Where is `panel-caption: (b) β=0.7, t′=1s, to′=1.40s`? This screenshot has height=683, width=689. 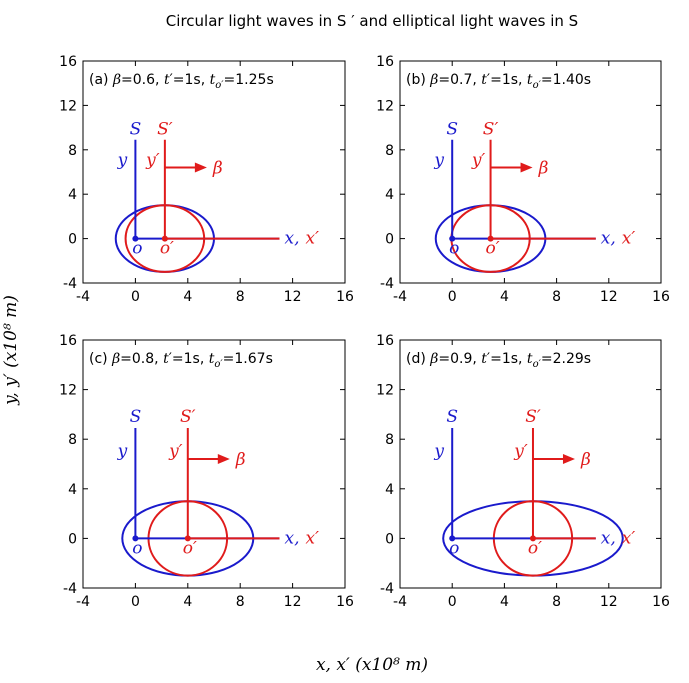 panel-caption: (b) β=0.7, t′=1s, to′=1.40s is located at coordinates (498, 81).